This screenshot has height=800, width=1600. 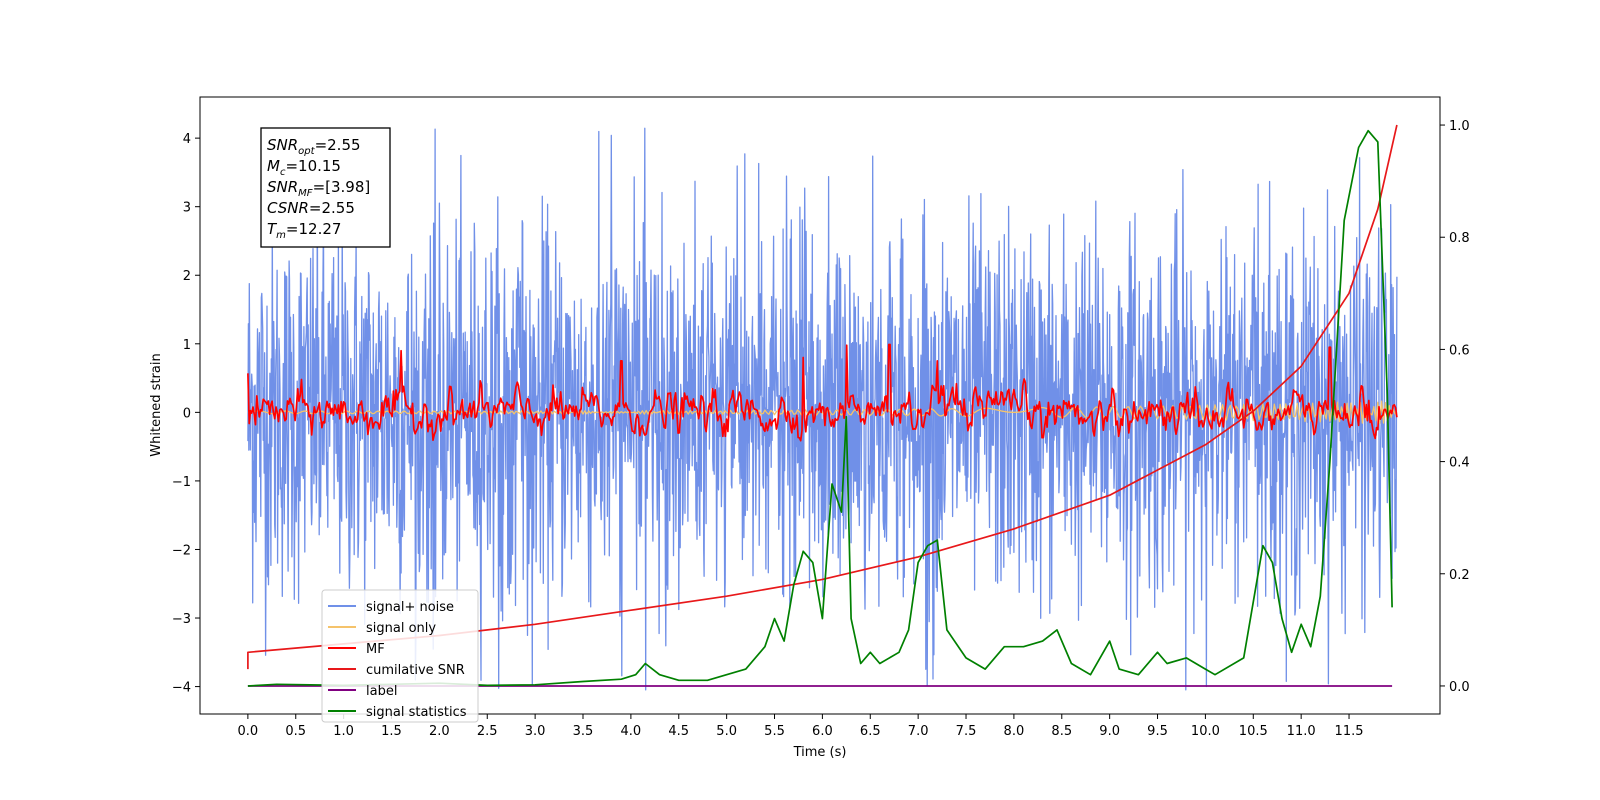 I want to click on x-tick-label: 9.5, so click(x=1157, y=731).